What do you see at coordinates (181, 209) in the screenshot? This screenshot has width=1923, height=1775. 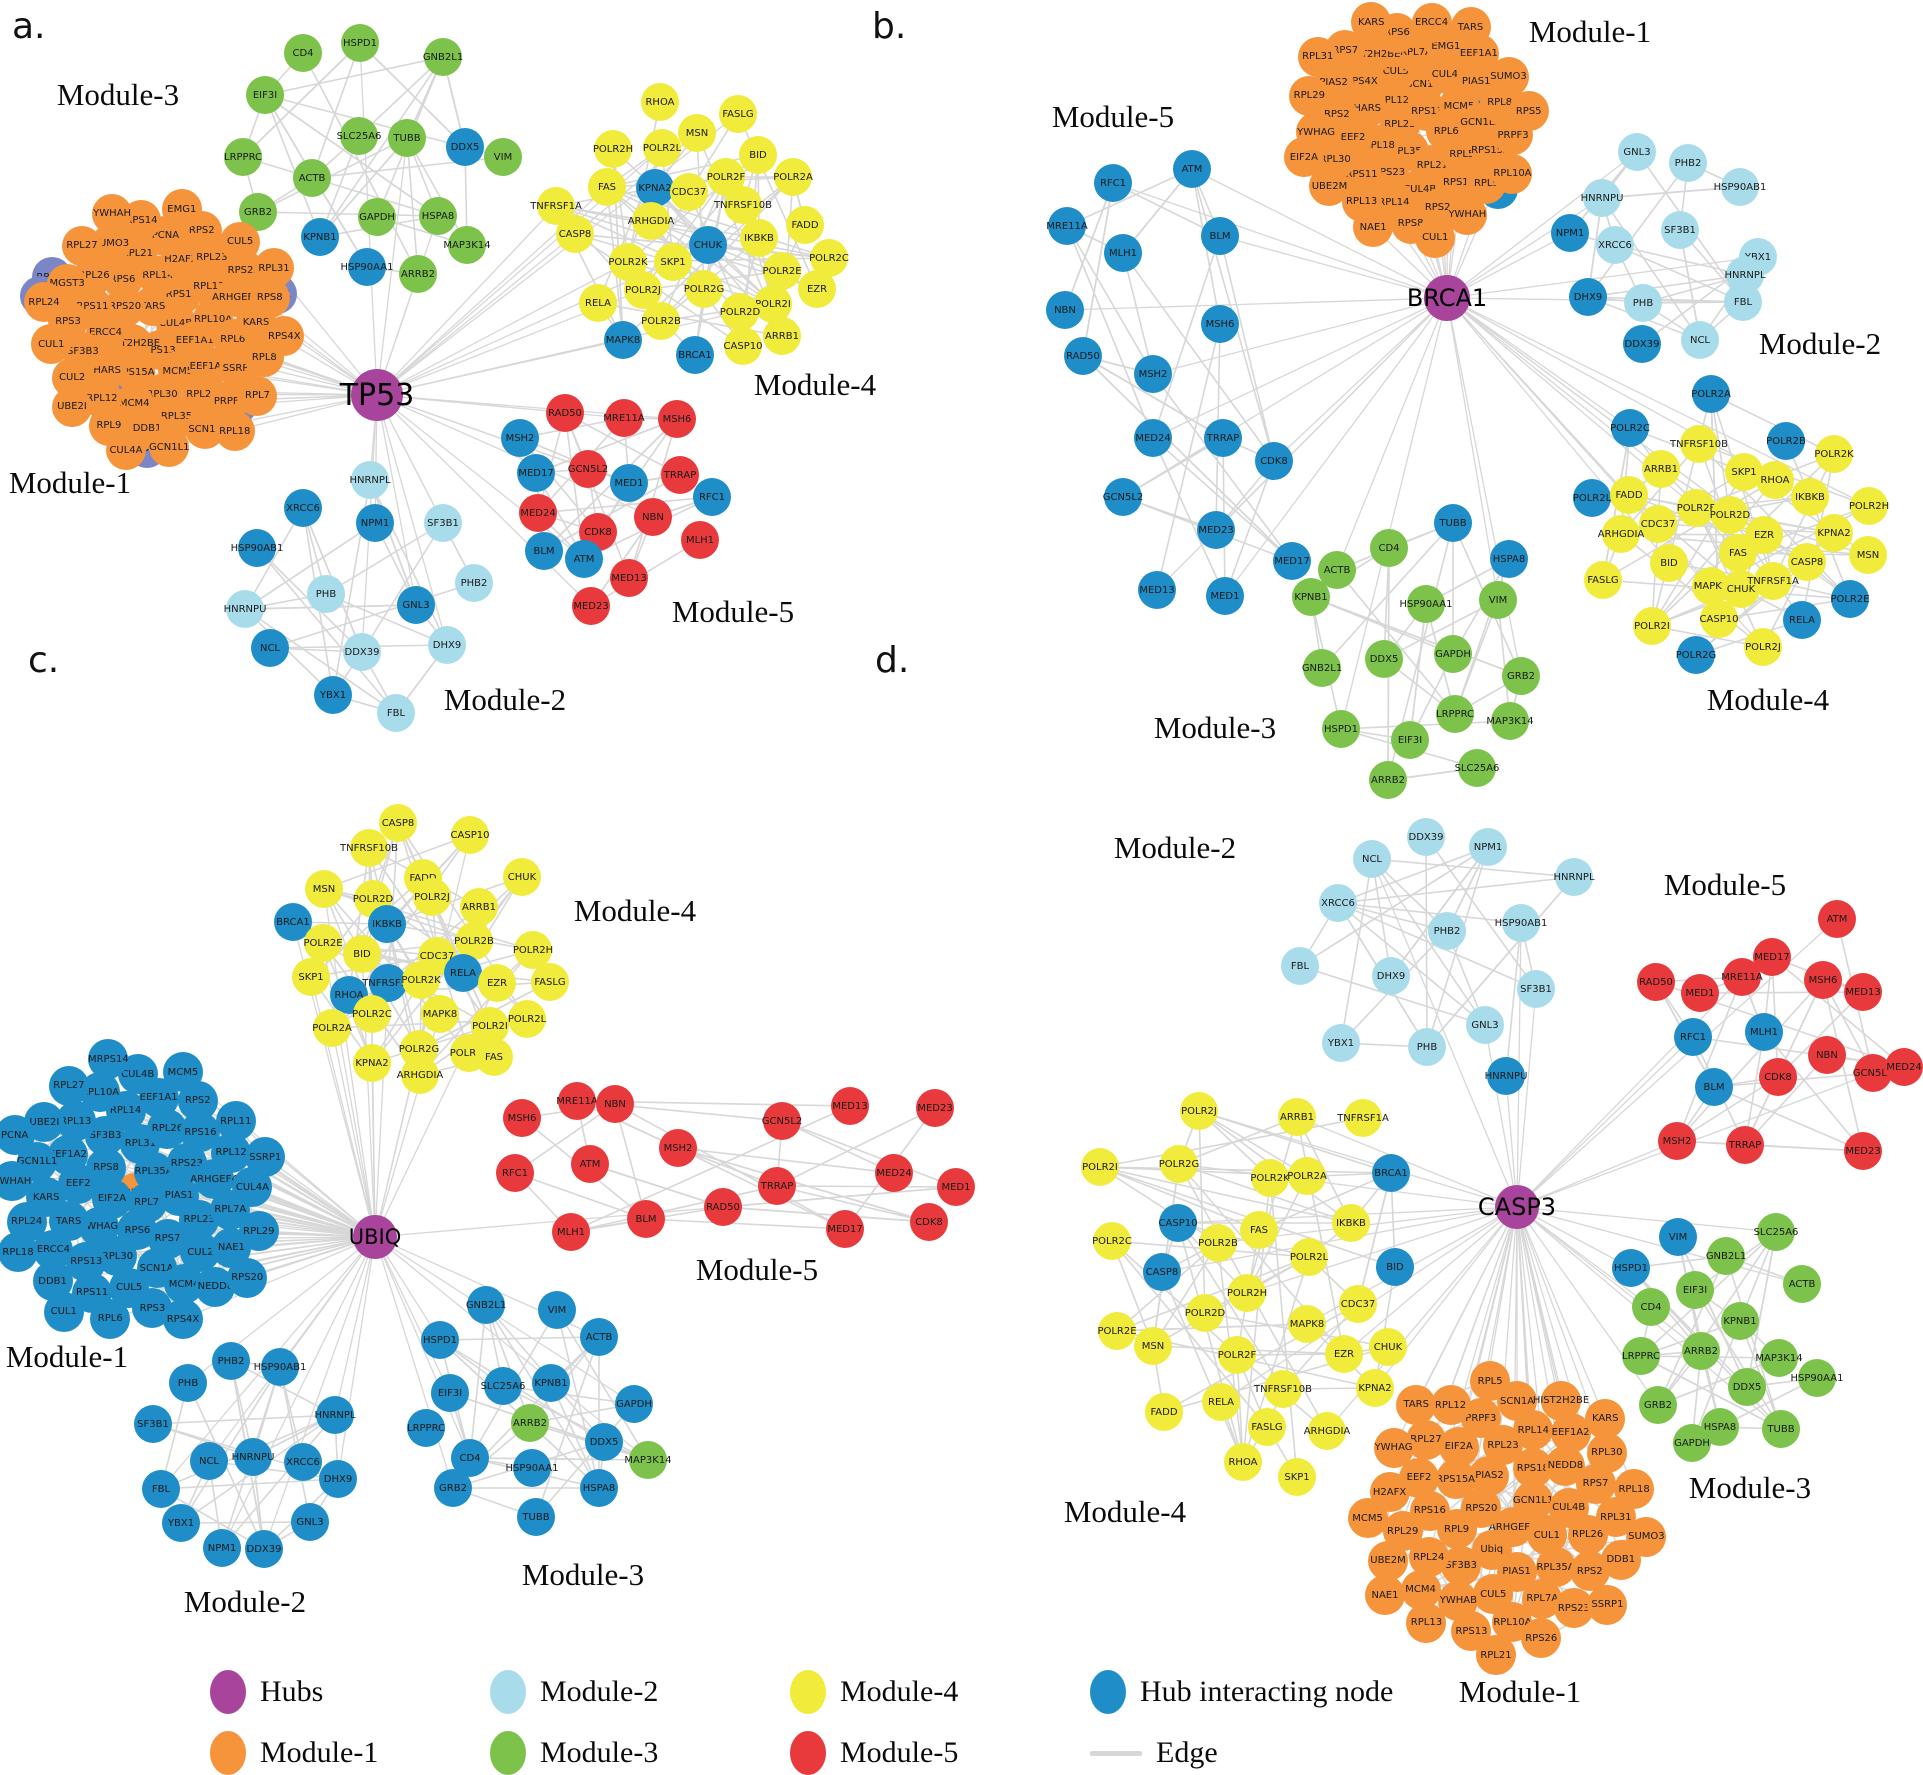 I see `node-EMG1: EMG1` at bounding box center [181, 209].